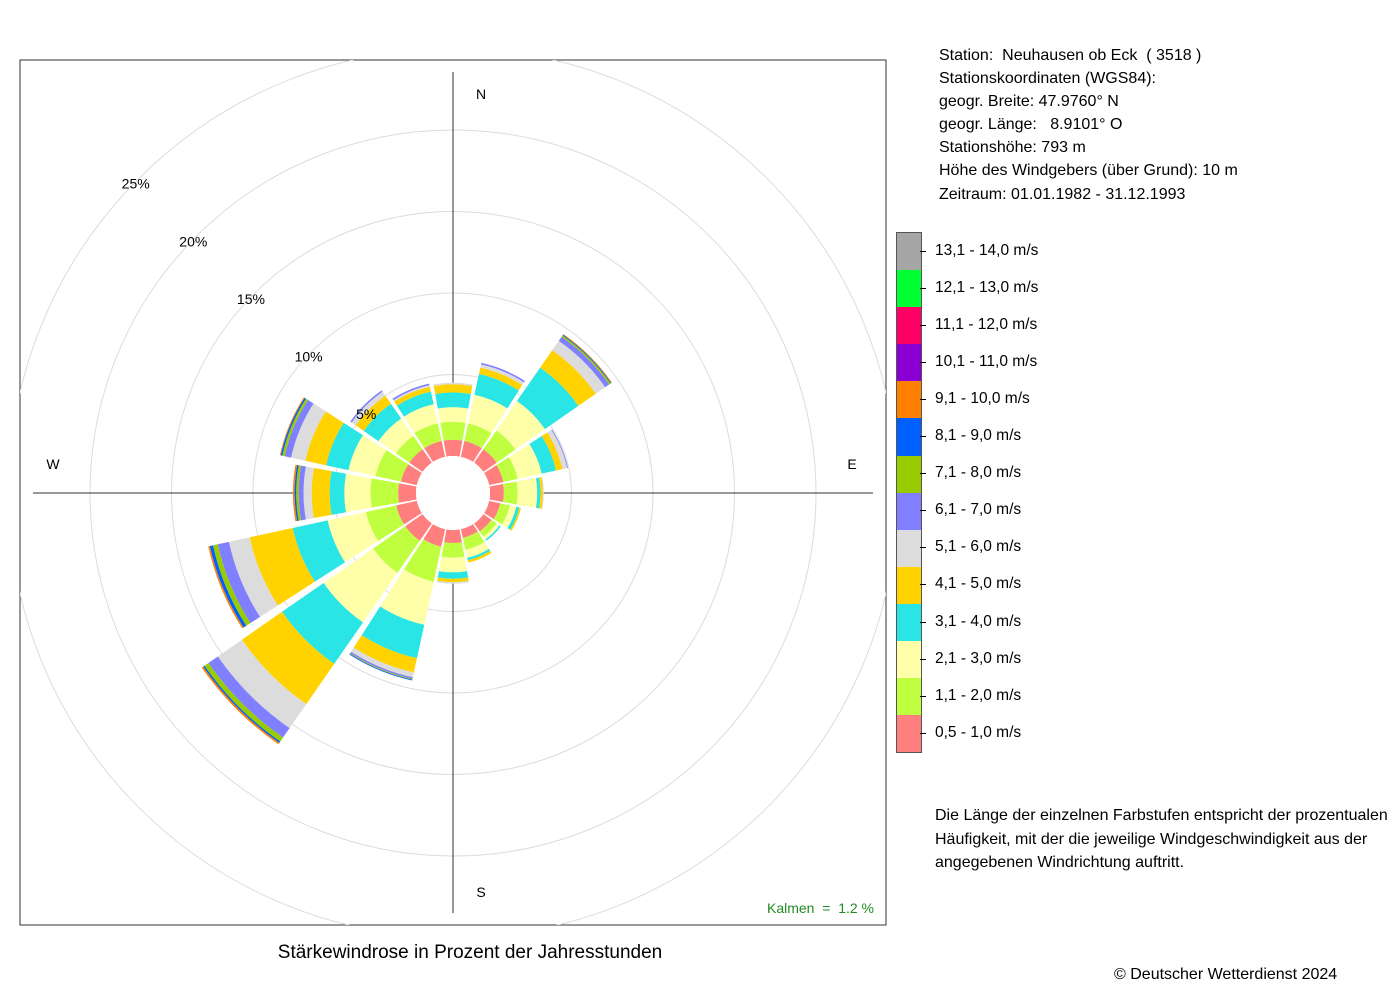 Image resolution: width=1400 pixels, height=1000 pixels. What do you see at coordinates (481, 94) in the screenshot?
I see `compass-label-north: N` at bounding box center [481, 94].